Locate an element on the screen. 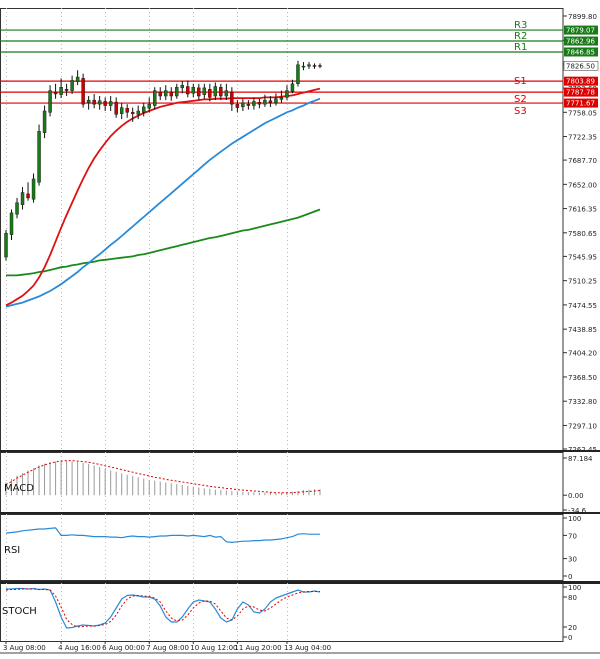 Image resolution: width=600 pixels, height=659 pixels. level-tag-s2 is located at coordinates (581, 92).